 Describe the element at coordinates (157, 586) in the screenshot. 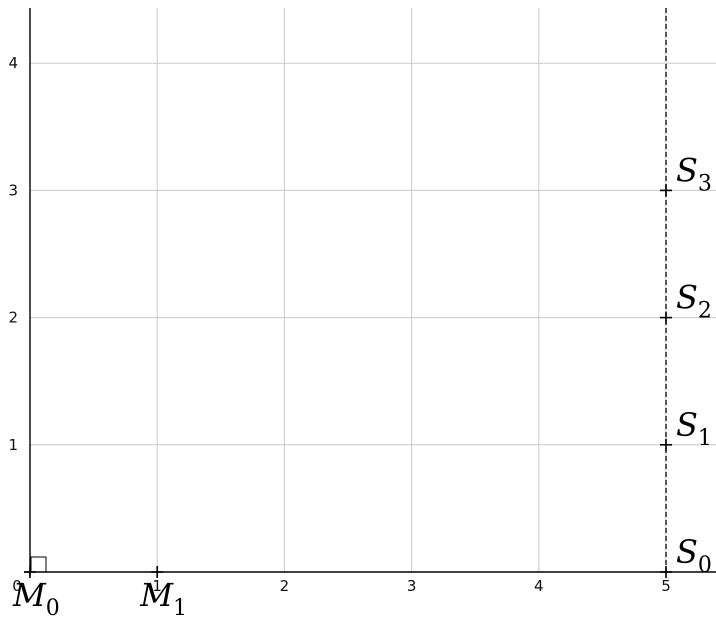

I see `x-tick-label: 1` at that location.